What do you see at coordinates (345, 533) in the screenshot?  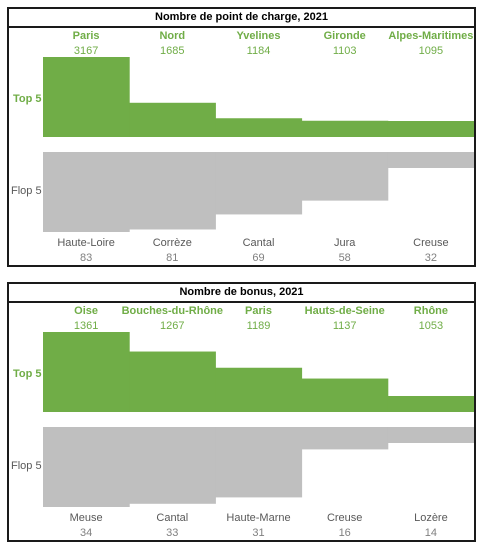 I see `flop-value-label: 16` at bounding box center [345, 533].